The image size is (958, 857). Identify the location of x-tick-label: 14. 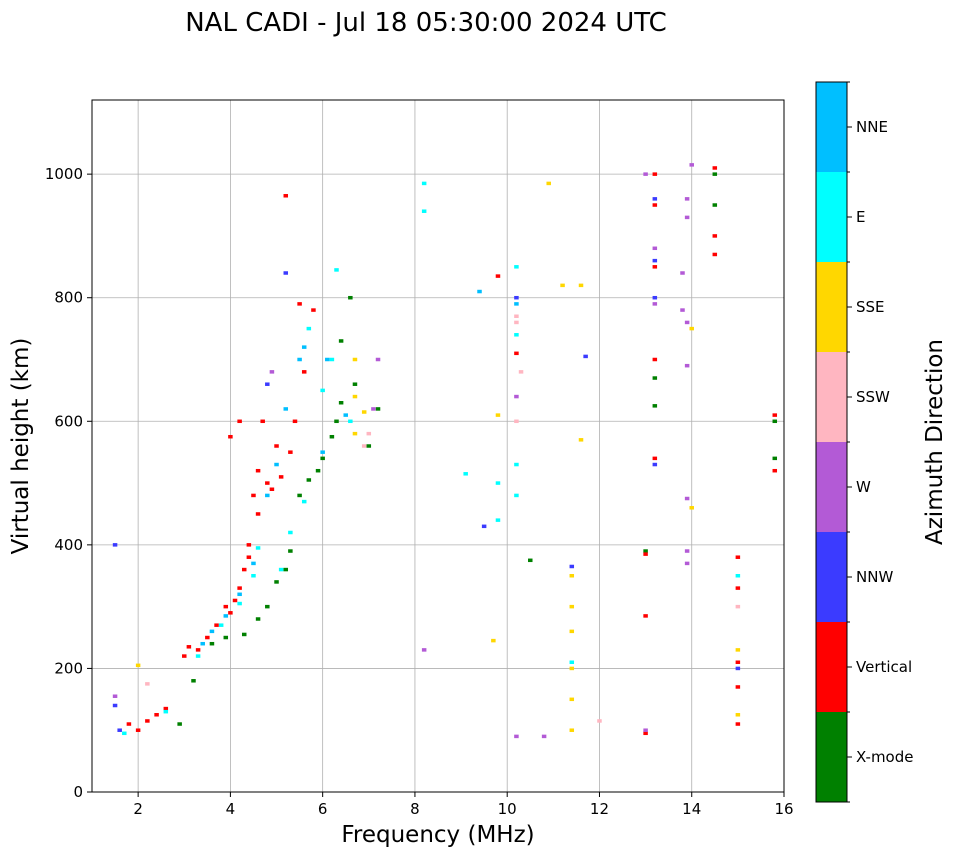
(691, 809).